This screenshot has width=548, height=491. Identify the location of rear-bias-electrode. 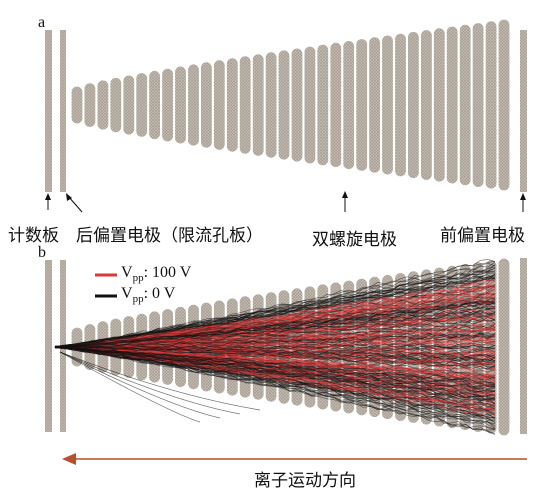
(63, 111).